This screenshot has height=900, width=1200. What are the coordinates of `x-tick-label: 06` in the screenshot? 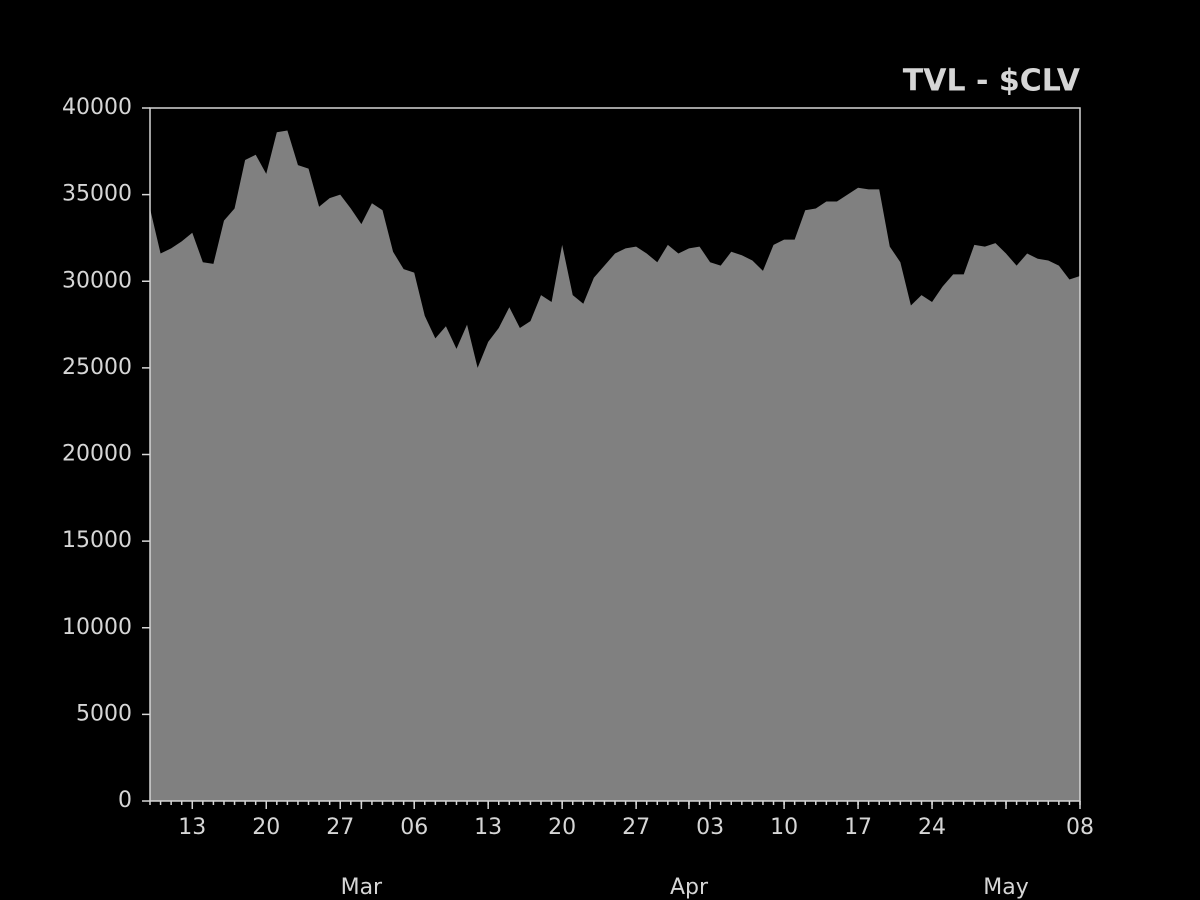 It's located at (414, 827).